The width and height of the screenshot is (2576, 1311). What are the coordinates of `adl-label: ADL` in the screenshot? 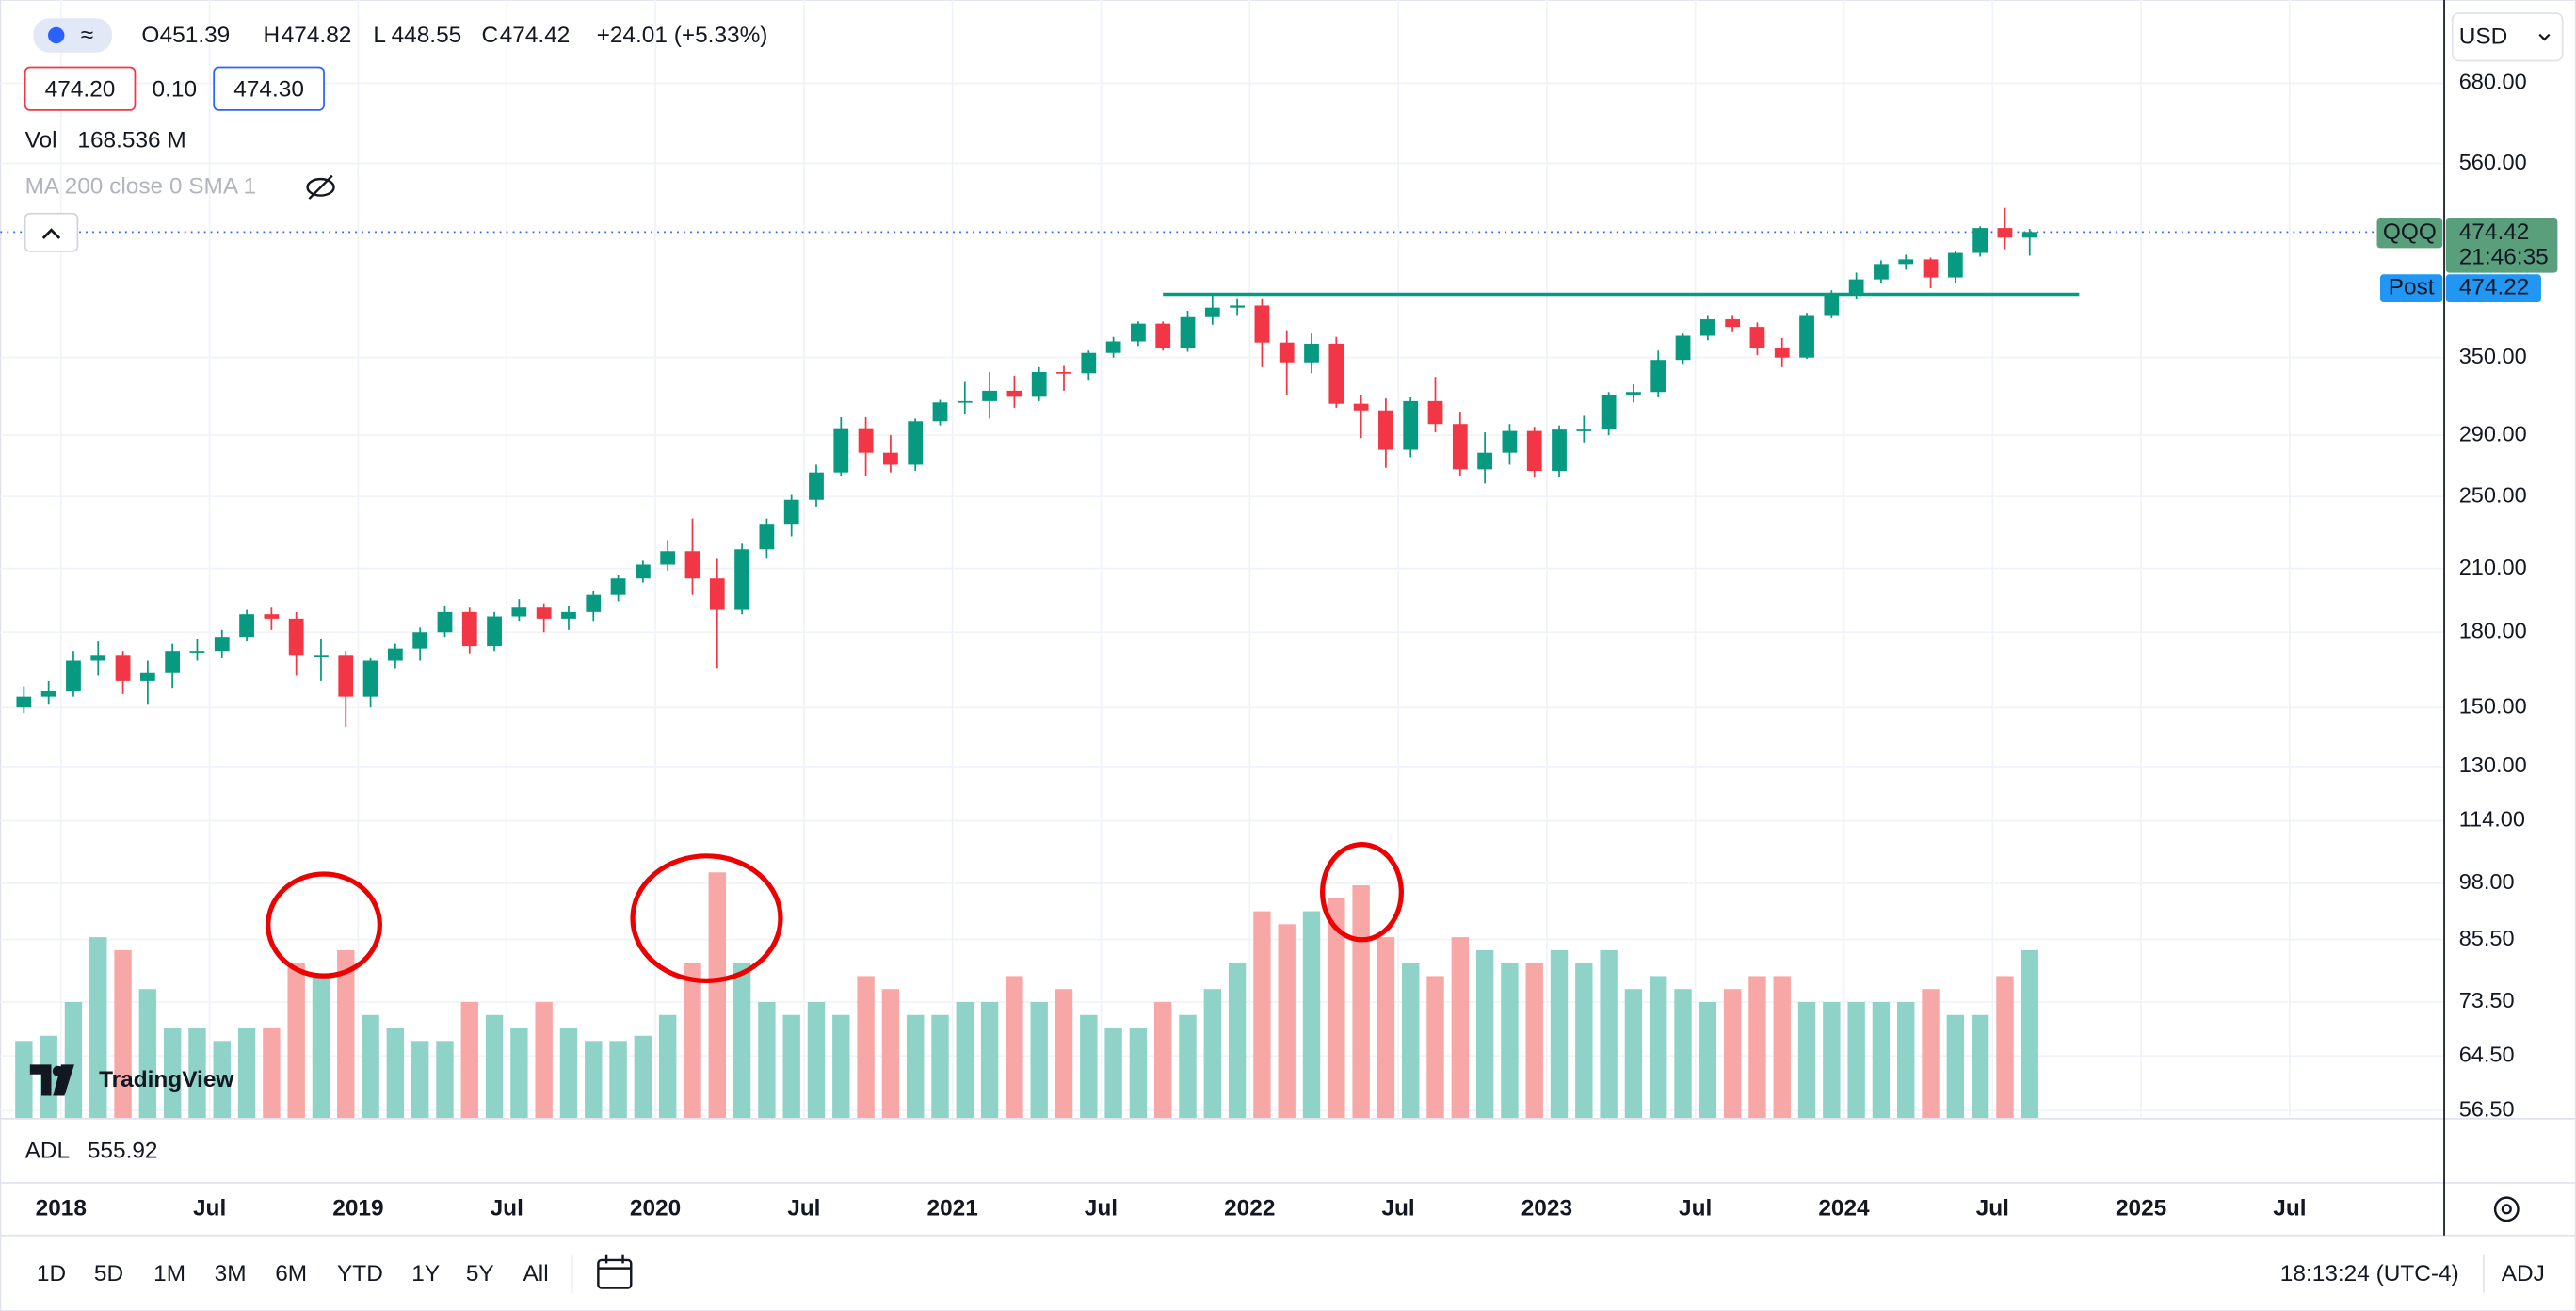 It's located at (47, 1150).